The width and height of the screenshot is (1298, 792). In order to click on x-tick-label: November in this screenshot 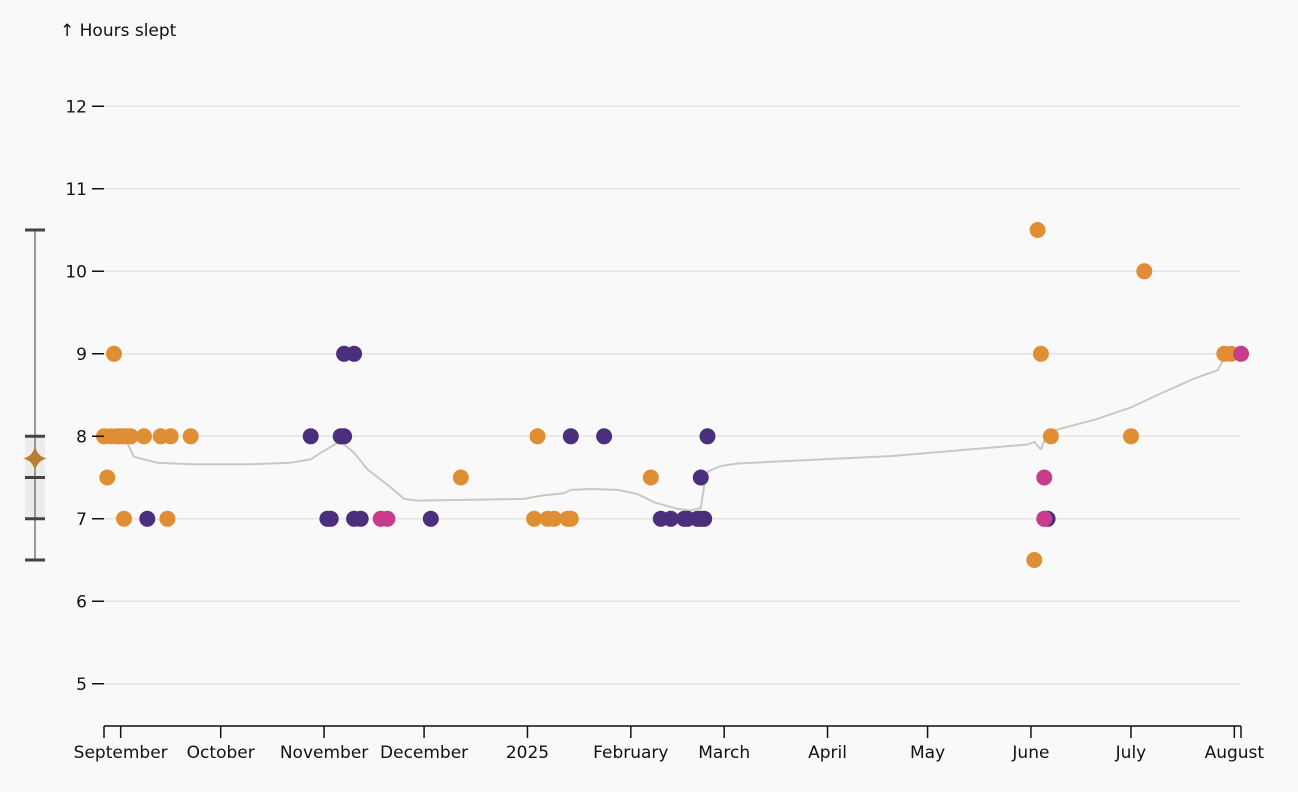, I will do `click(324, 753)`.